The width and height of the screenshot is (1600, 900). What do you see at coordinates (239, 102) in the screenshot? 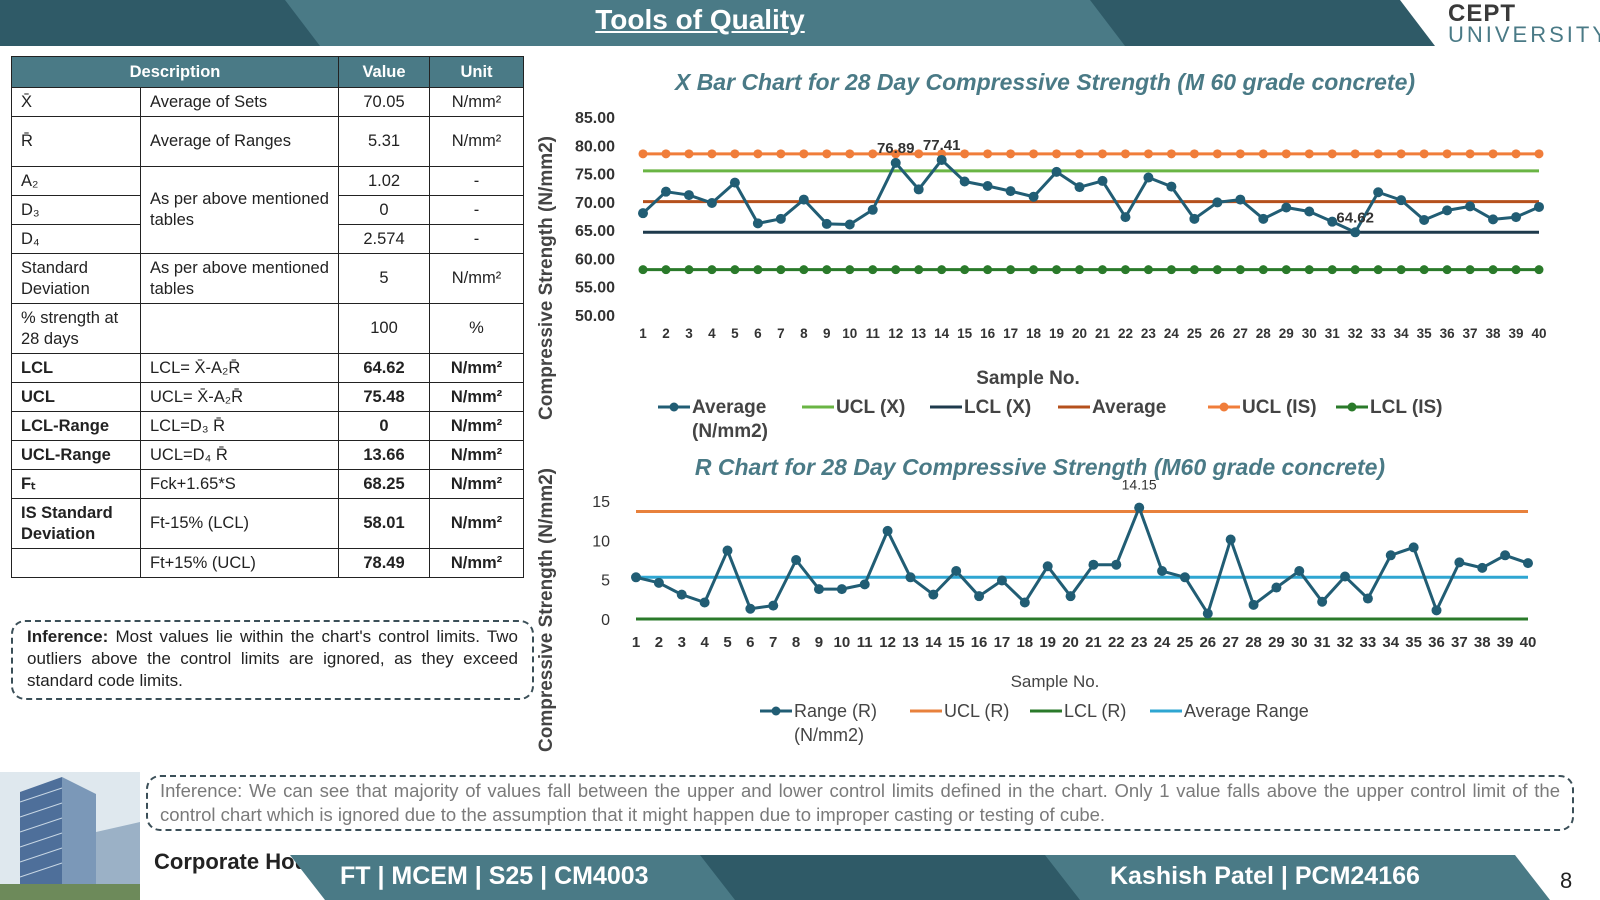
I see `cell-desc: Average of Sets` at bounding box center [239, 102].